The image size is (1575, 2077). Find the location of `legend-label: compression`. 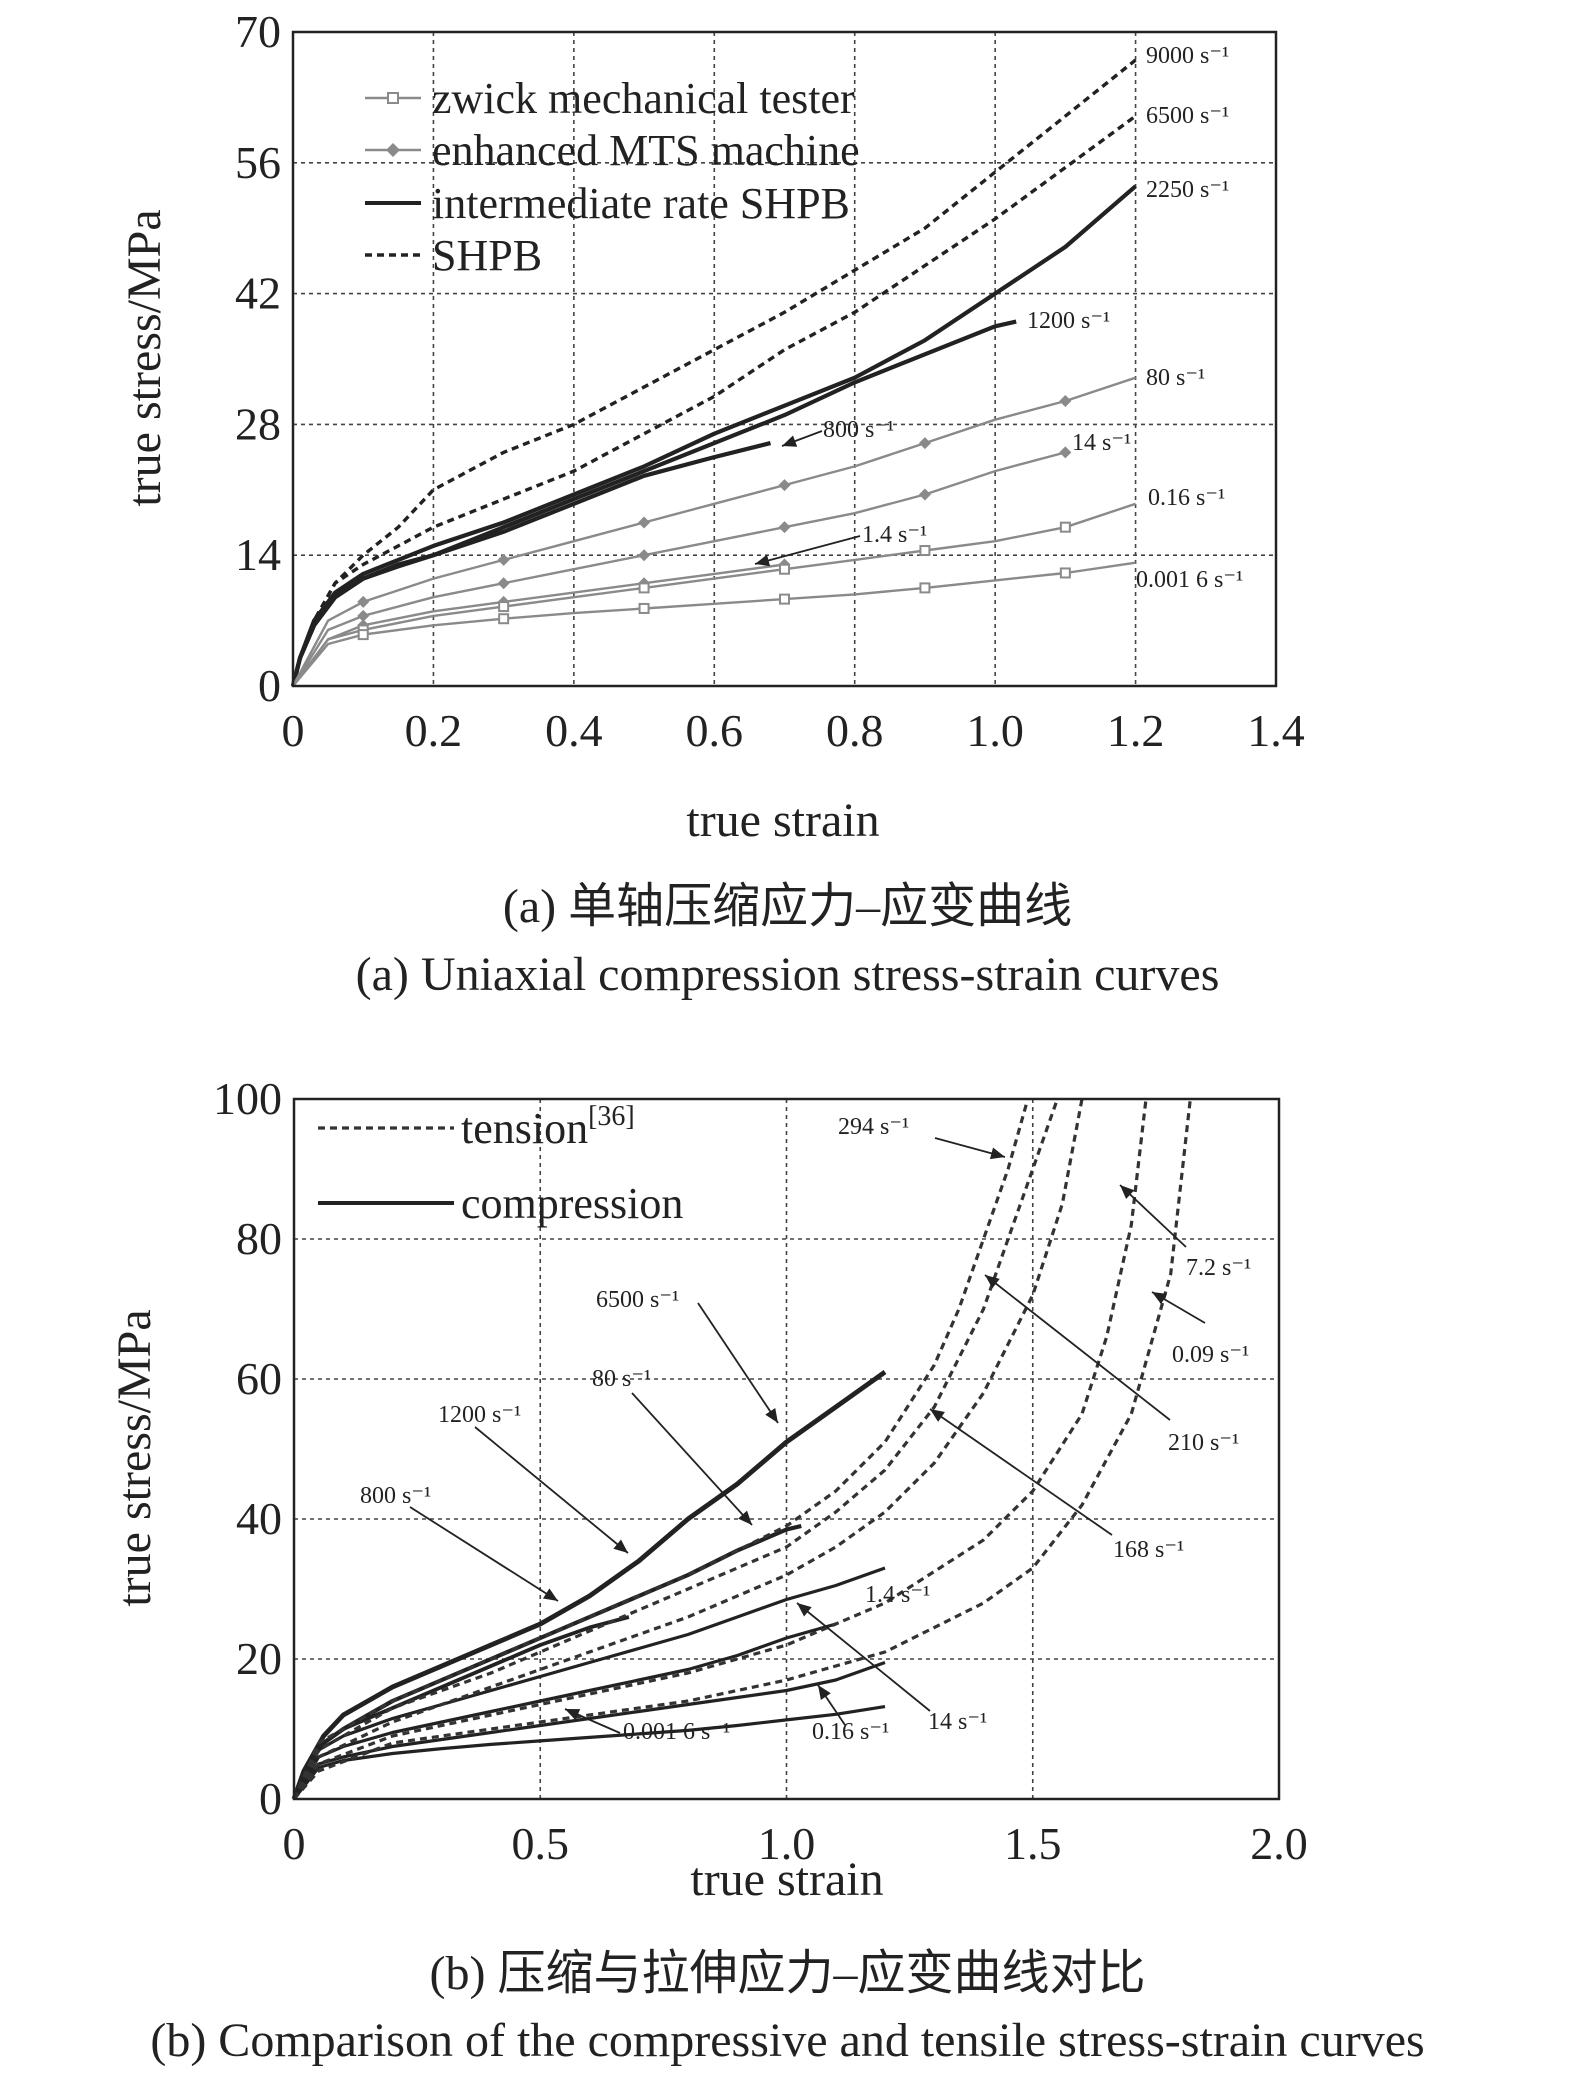

legend-label: compression is located at coordinates (572, 1203).